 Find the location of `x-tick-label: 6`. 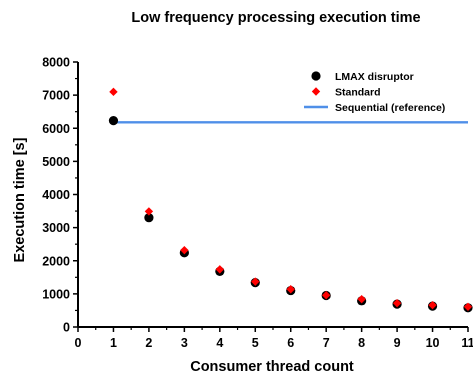

x-tick-label: 6 is located at coordinates (290, 343).